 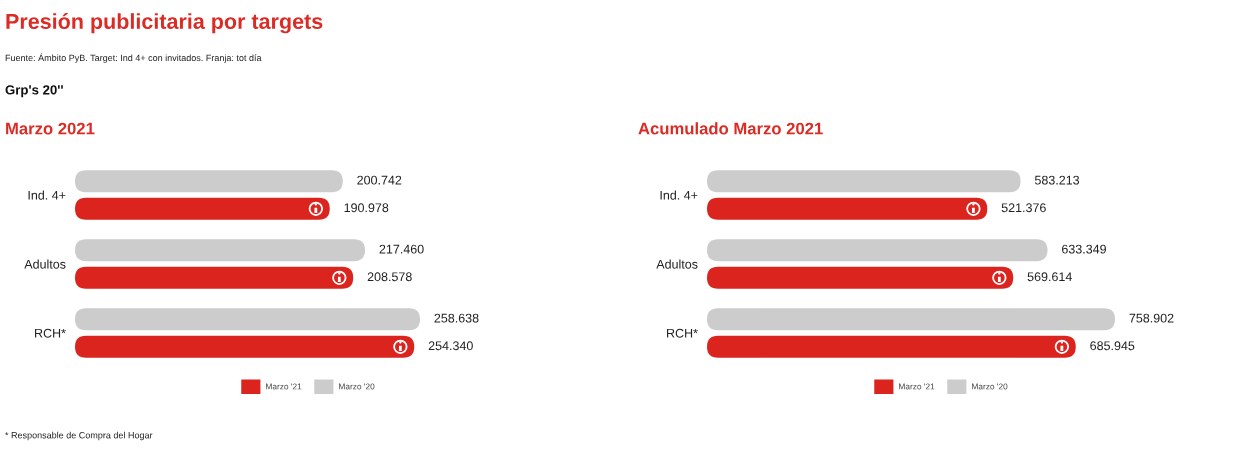 What do you see at coordinates (379, 180) in the screenshot?
I see `data-label: 200.742` at bounding box center [379, 180].